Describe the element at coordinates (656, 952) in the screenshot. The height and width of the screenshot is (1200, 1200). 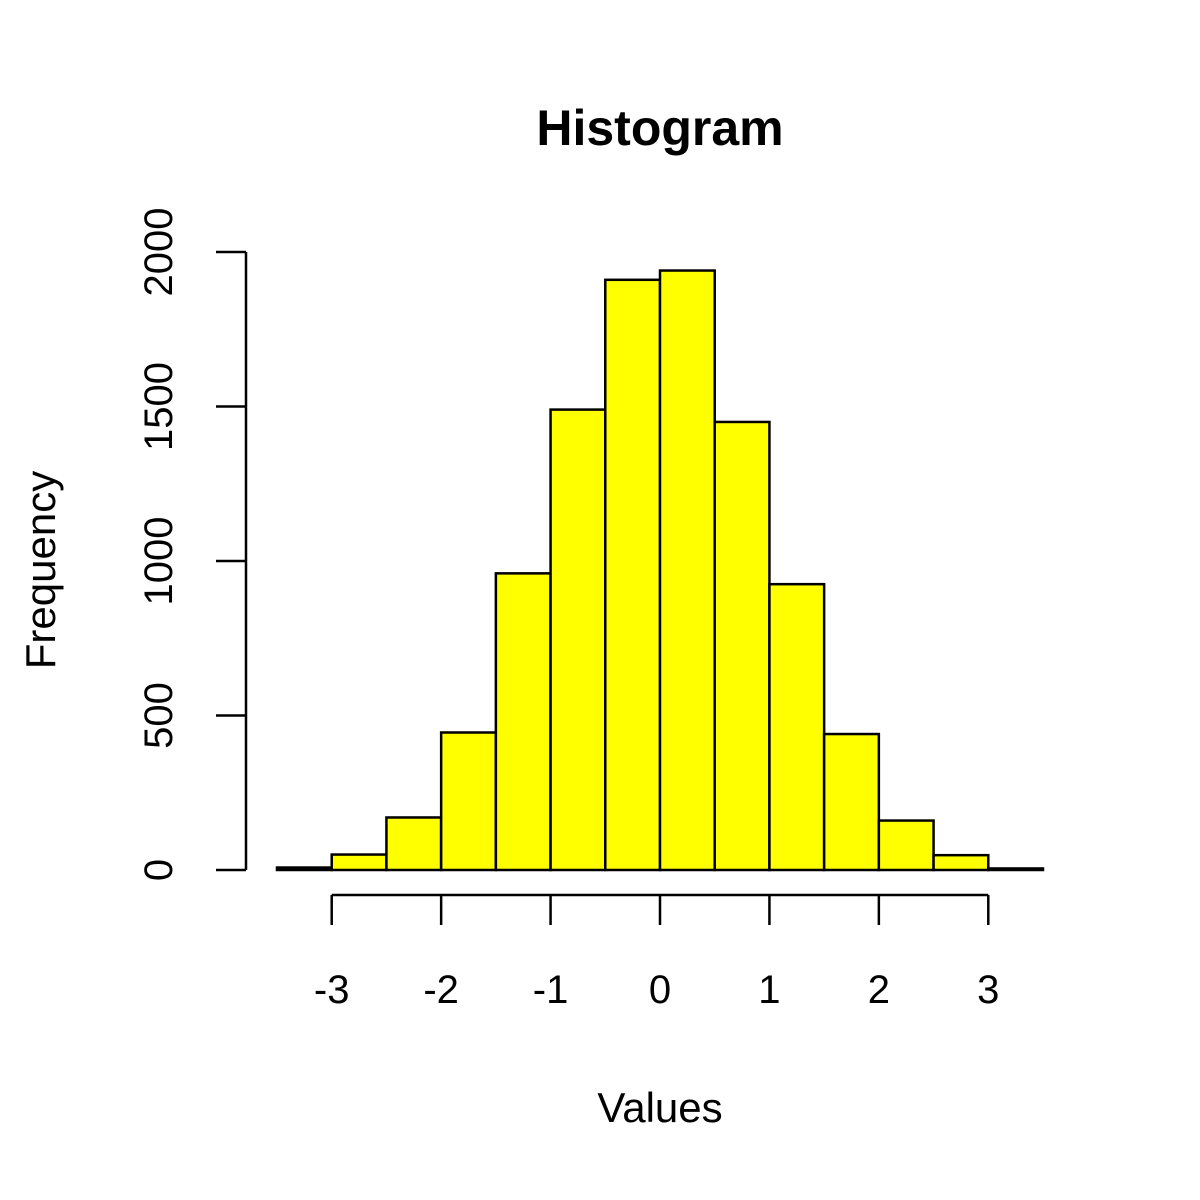
I see `x-axis: -3 -2 -1 0 1 2 3` at that location.